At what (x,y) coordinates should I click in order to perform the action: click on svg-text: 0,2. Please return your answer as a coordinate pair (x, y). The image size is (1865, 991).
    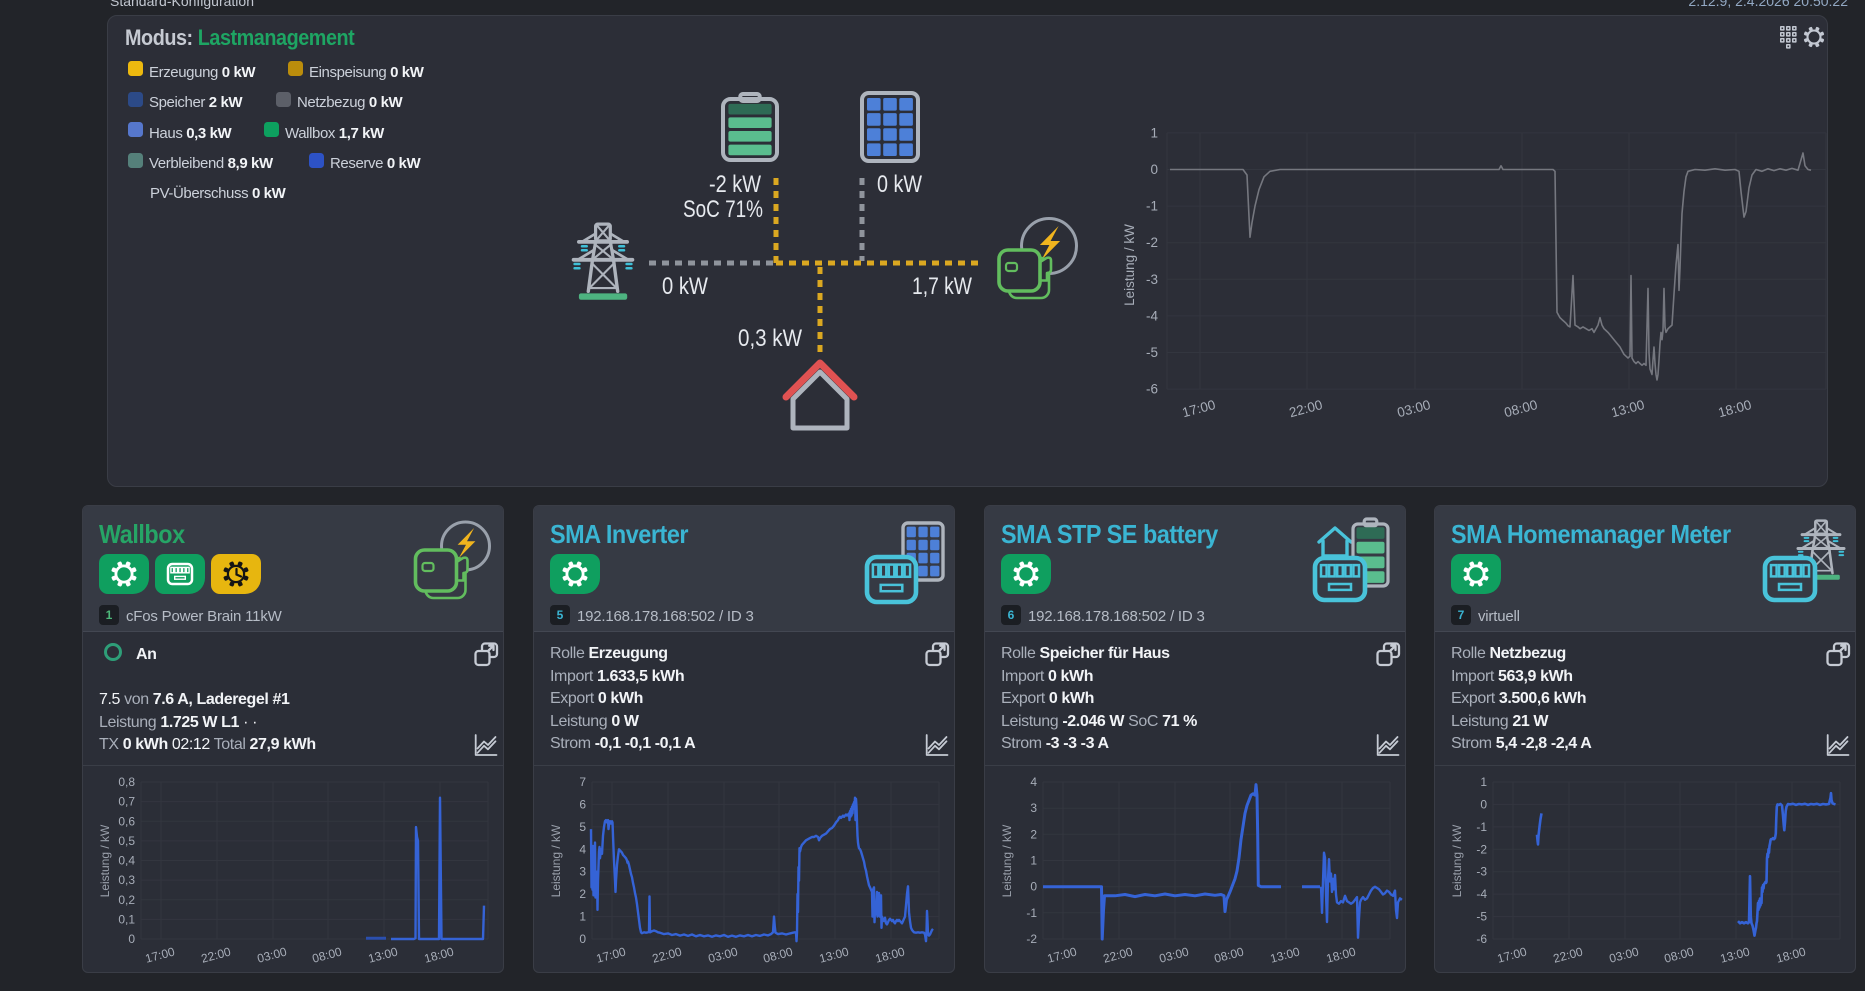
    Looking at the image, I should click on (126, 900).